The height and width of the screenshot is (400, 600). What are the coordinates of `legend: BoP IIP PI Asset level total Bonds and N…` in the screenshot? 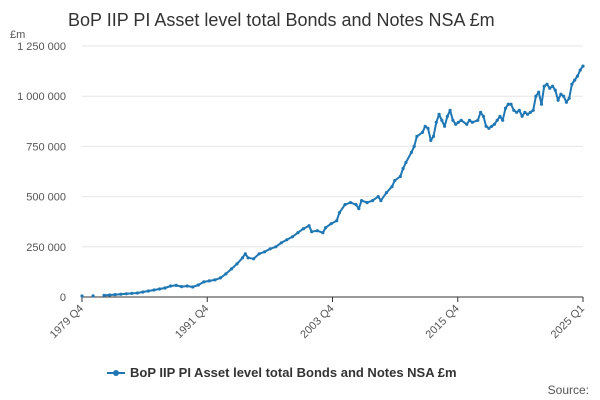 It's located at (282, 372).